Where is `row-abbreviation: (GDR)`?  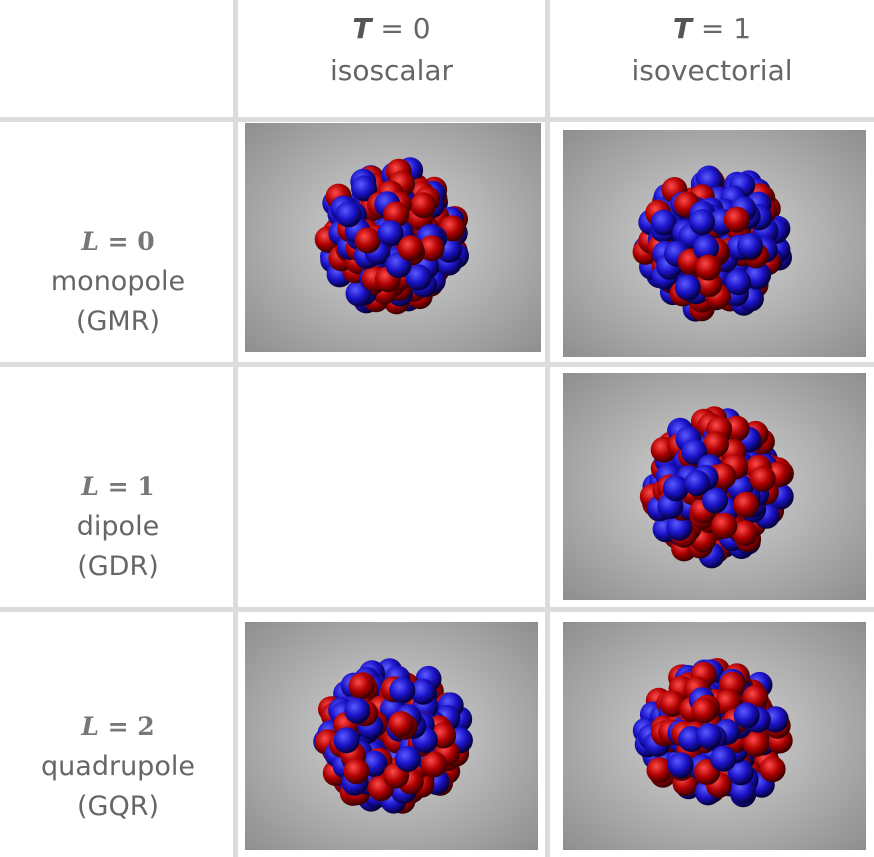 row-abbreviation: (GDR) is located at coordinates (118, 566).